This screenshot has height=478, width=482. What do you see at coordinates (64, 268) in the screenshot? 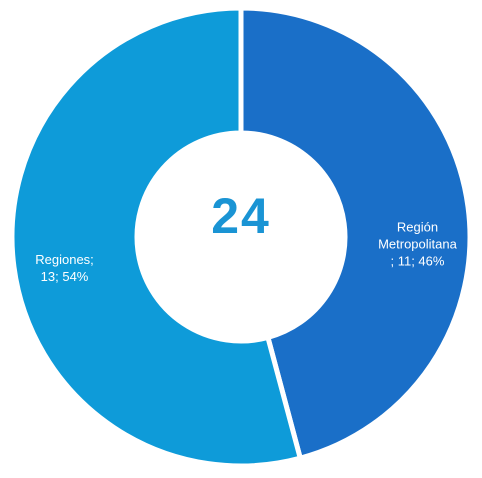
I see `data-label: Regiones; 13; 54%` at bounding box center [64, 268].